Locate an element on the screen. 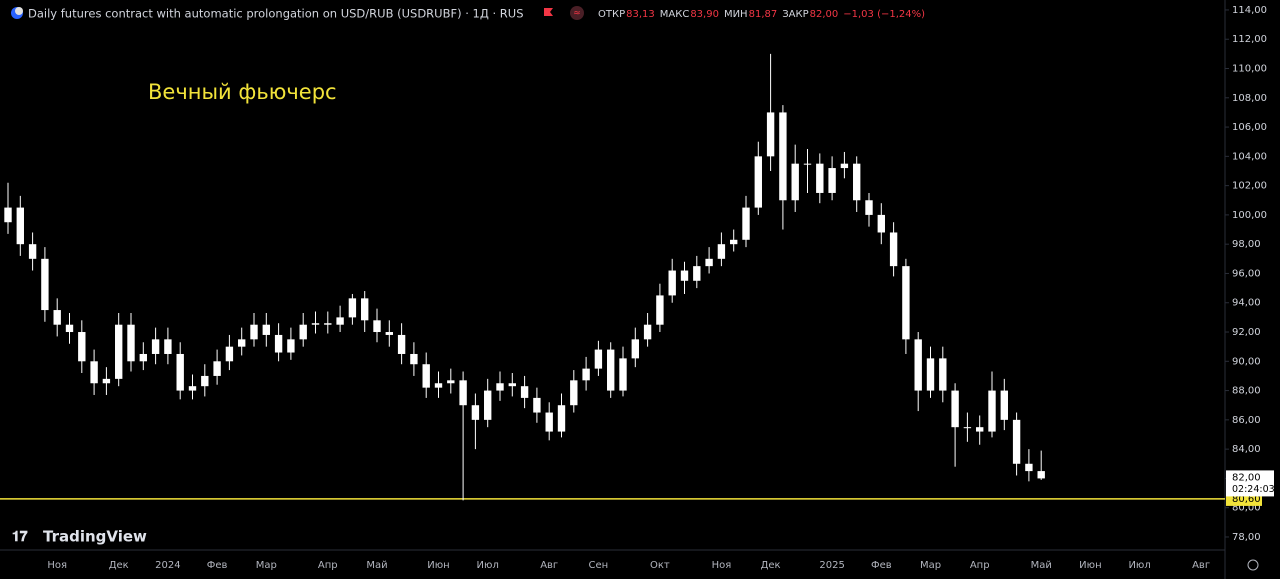 Image resolution: width=1280 pixels, height=579 pixels. y-tick-label: 78,00 is located at coordinates (1246, 537).